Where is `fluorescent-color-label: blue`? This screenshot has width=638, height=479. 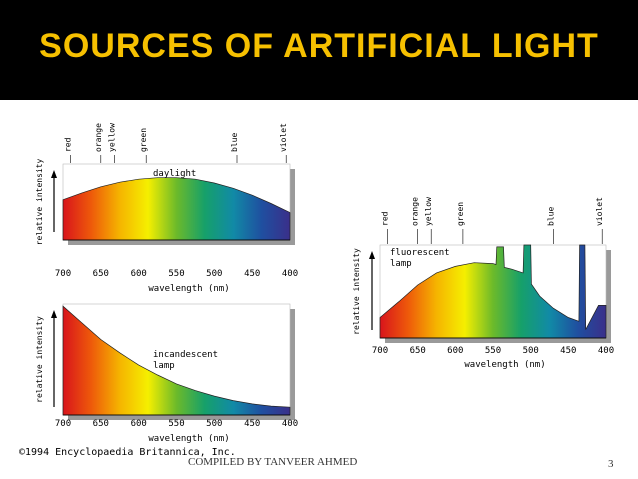
fluorescent-color-label: blue is located at coordinates (550, 216).